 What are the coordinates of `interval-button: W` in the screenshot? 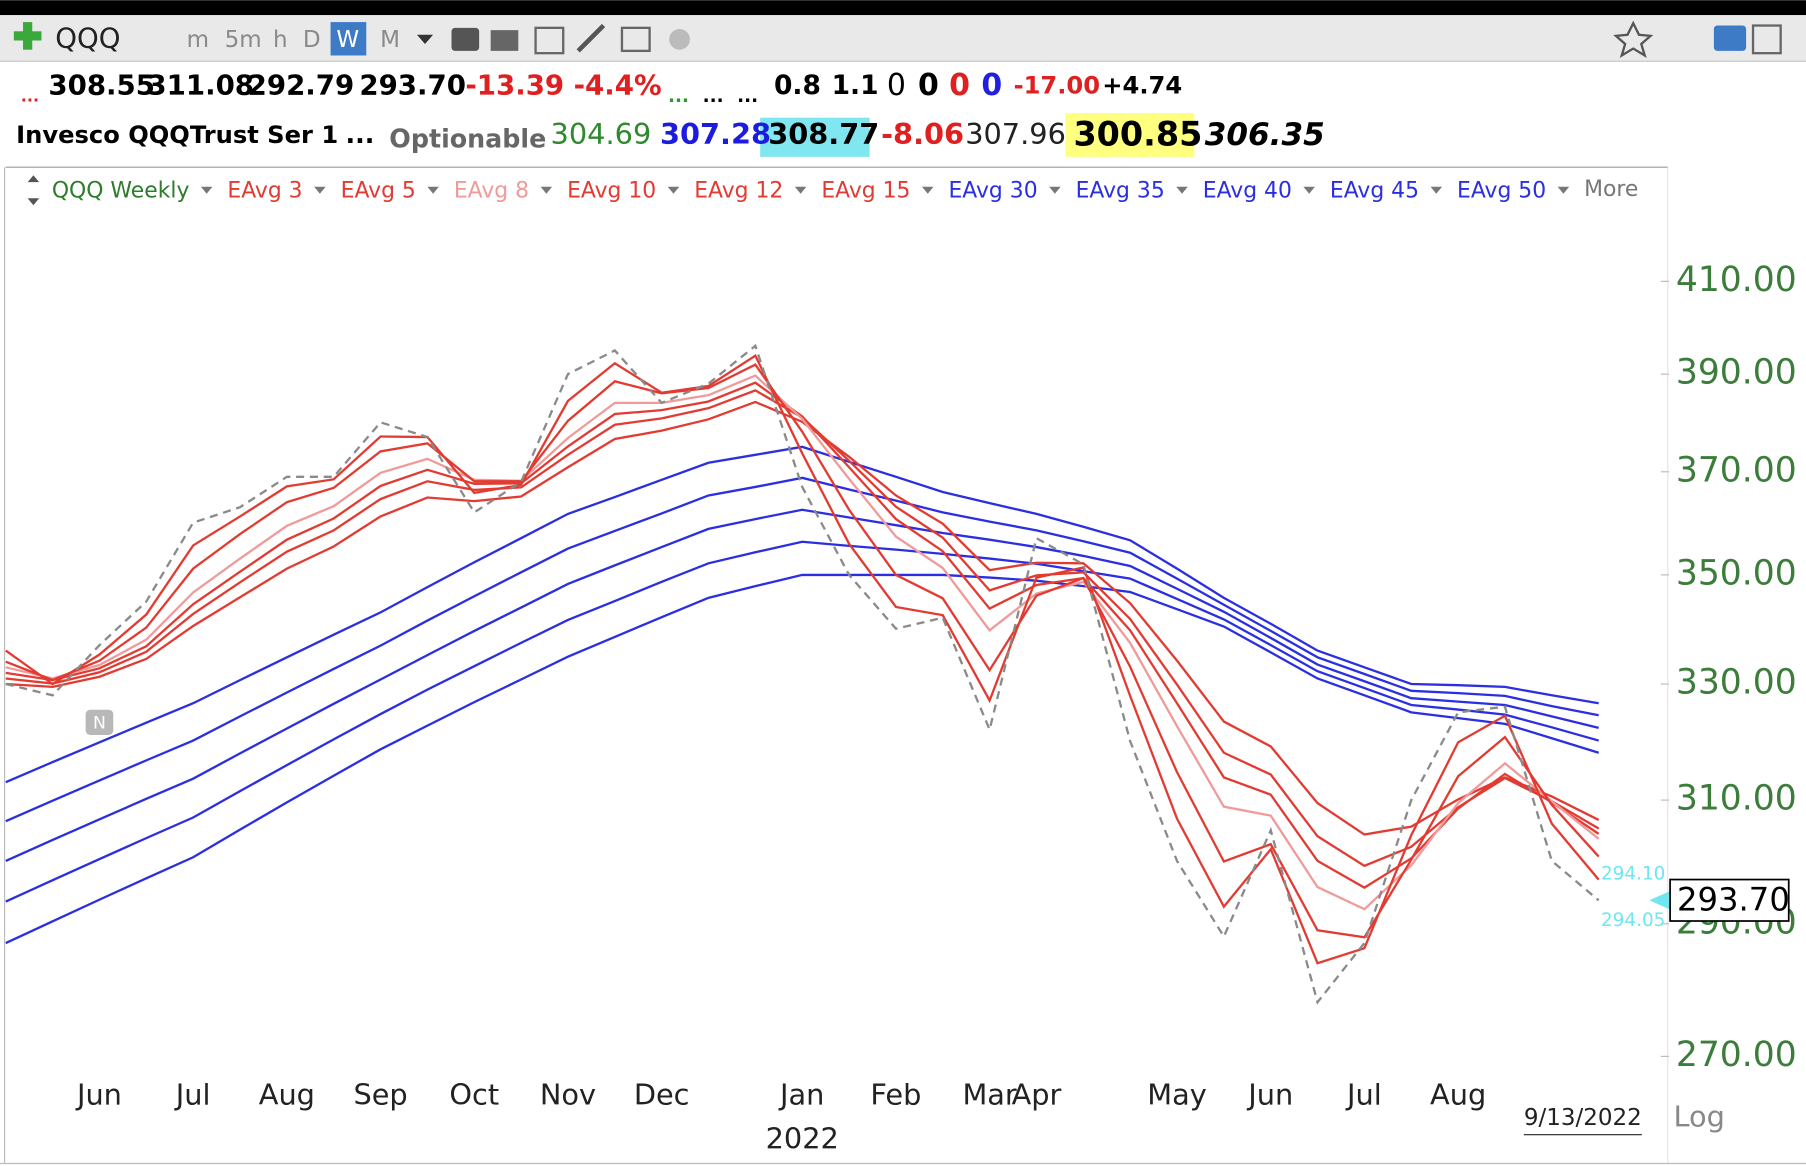 It's located at (347, 40).